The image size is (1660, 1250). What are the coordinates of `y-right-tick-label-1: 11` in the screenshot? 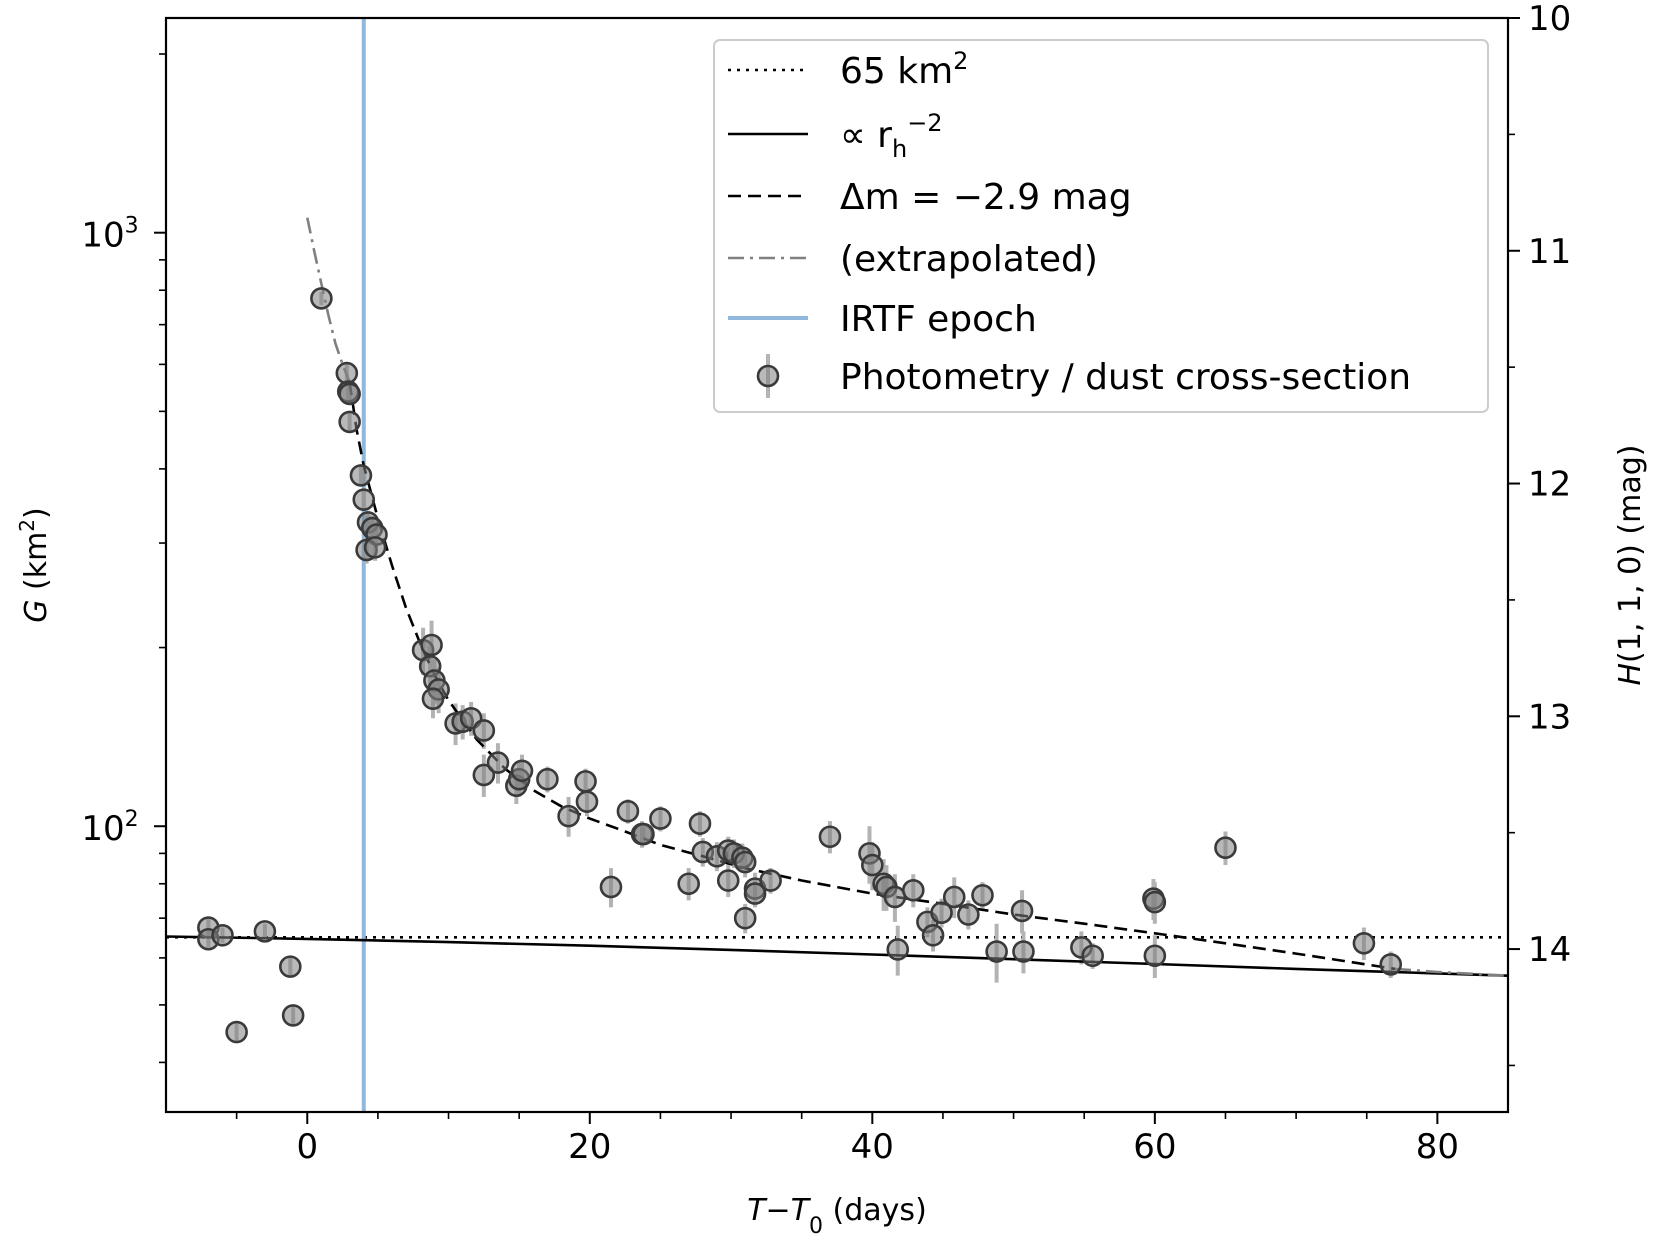 It's located at (1549, 252).